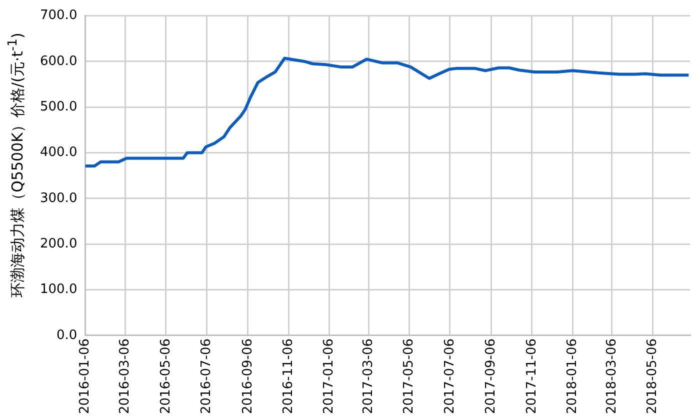  What do you see at coordinates (248, 376) in the screenshot?
I see `x-tick-label: 2016-09-06` at bounding box center [248, 376].